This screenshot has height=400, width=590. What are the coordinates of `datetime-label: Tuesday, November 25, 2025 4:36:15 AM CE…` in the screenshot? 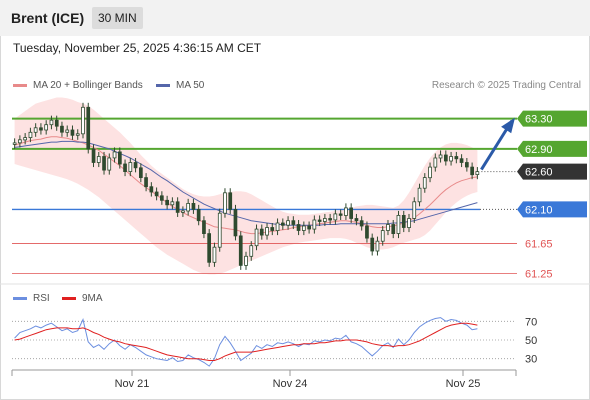 It's located at (137, 48).